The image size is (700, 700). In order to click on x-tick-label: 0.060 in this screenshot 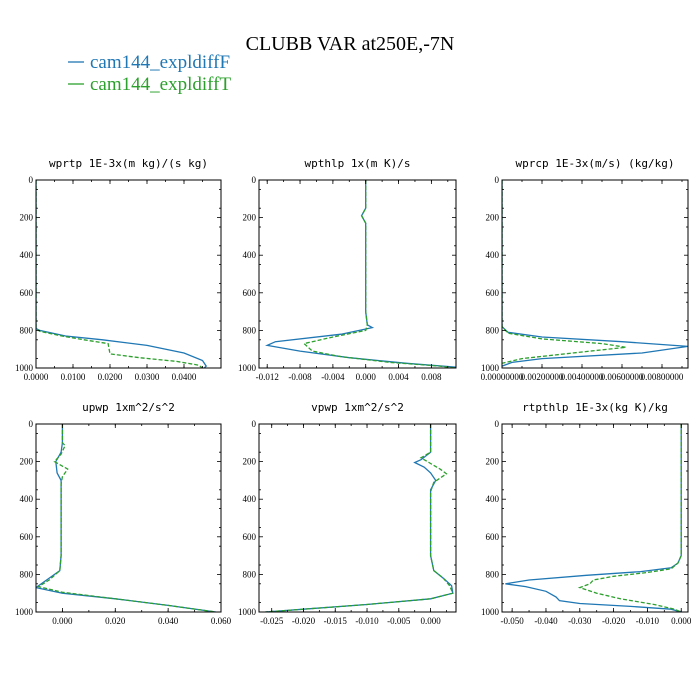, I will do `click(221, 621)`.